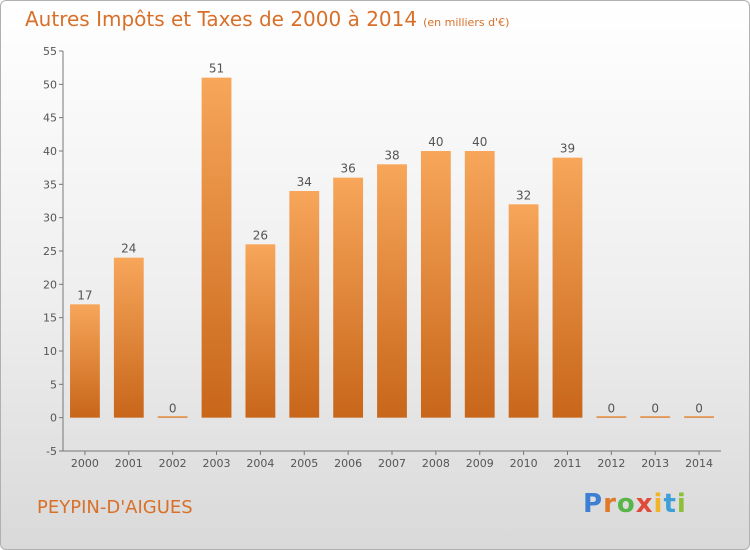 The height and width of the screenshot is (550, 750). What do you see at coordinates (523, 311) in the screenshot?
I see `bar-2010` at bounding box center [523, 311].